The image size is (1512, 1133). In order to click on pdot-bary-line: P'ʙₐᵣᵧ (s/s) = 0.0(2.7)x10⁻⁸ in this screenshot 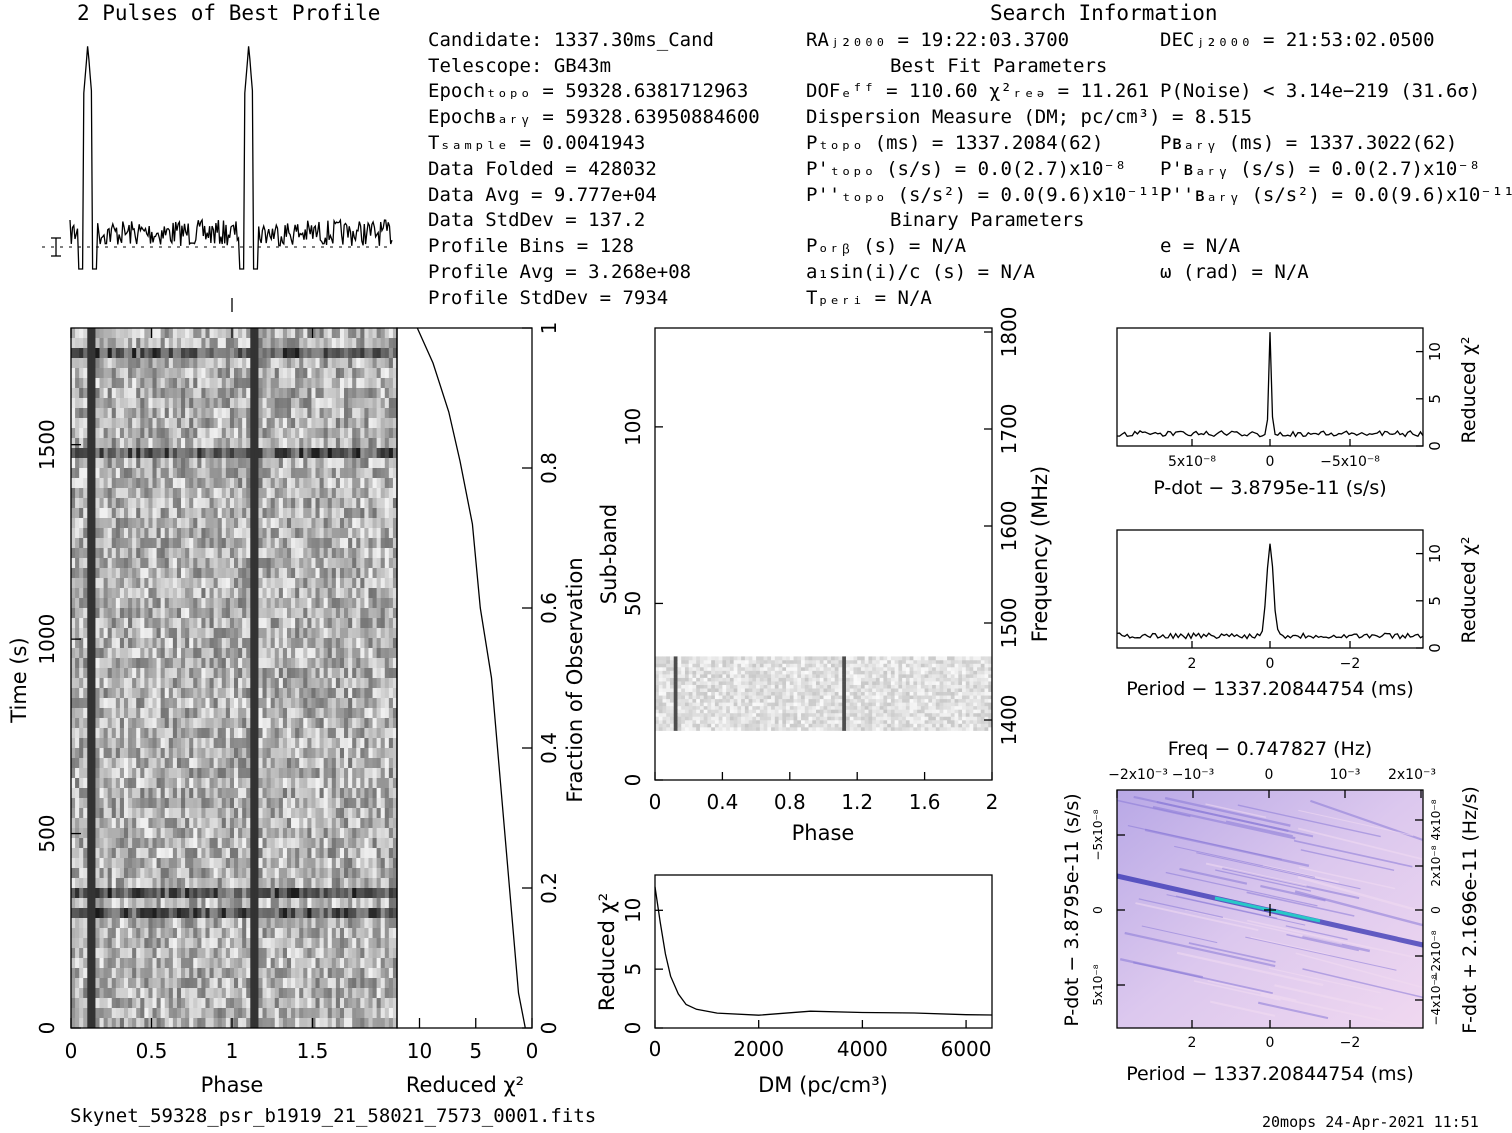, I will do `click(1320, 169)`.